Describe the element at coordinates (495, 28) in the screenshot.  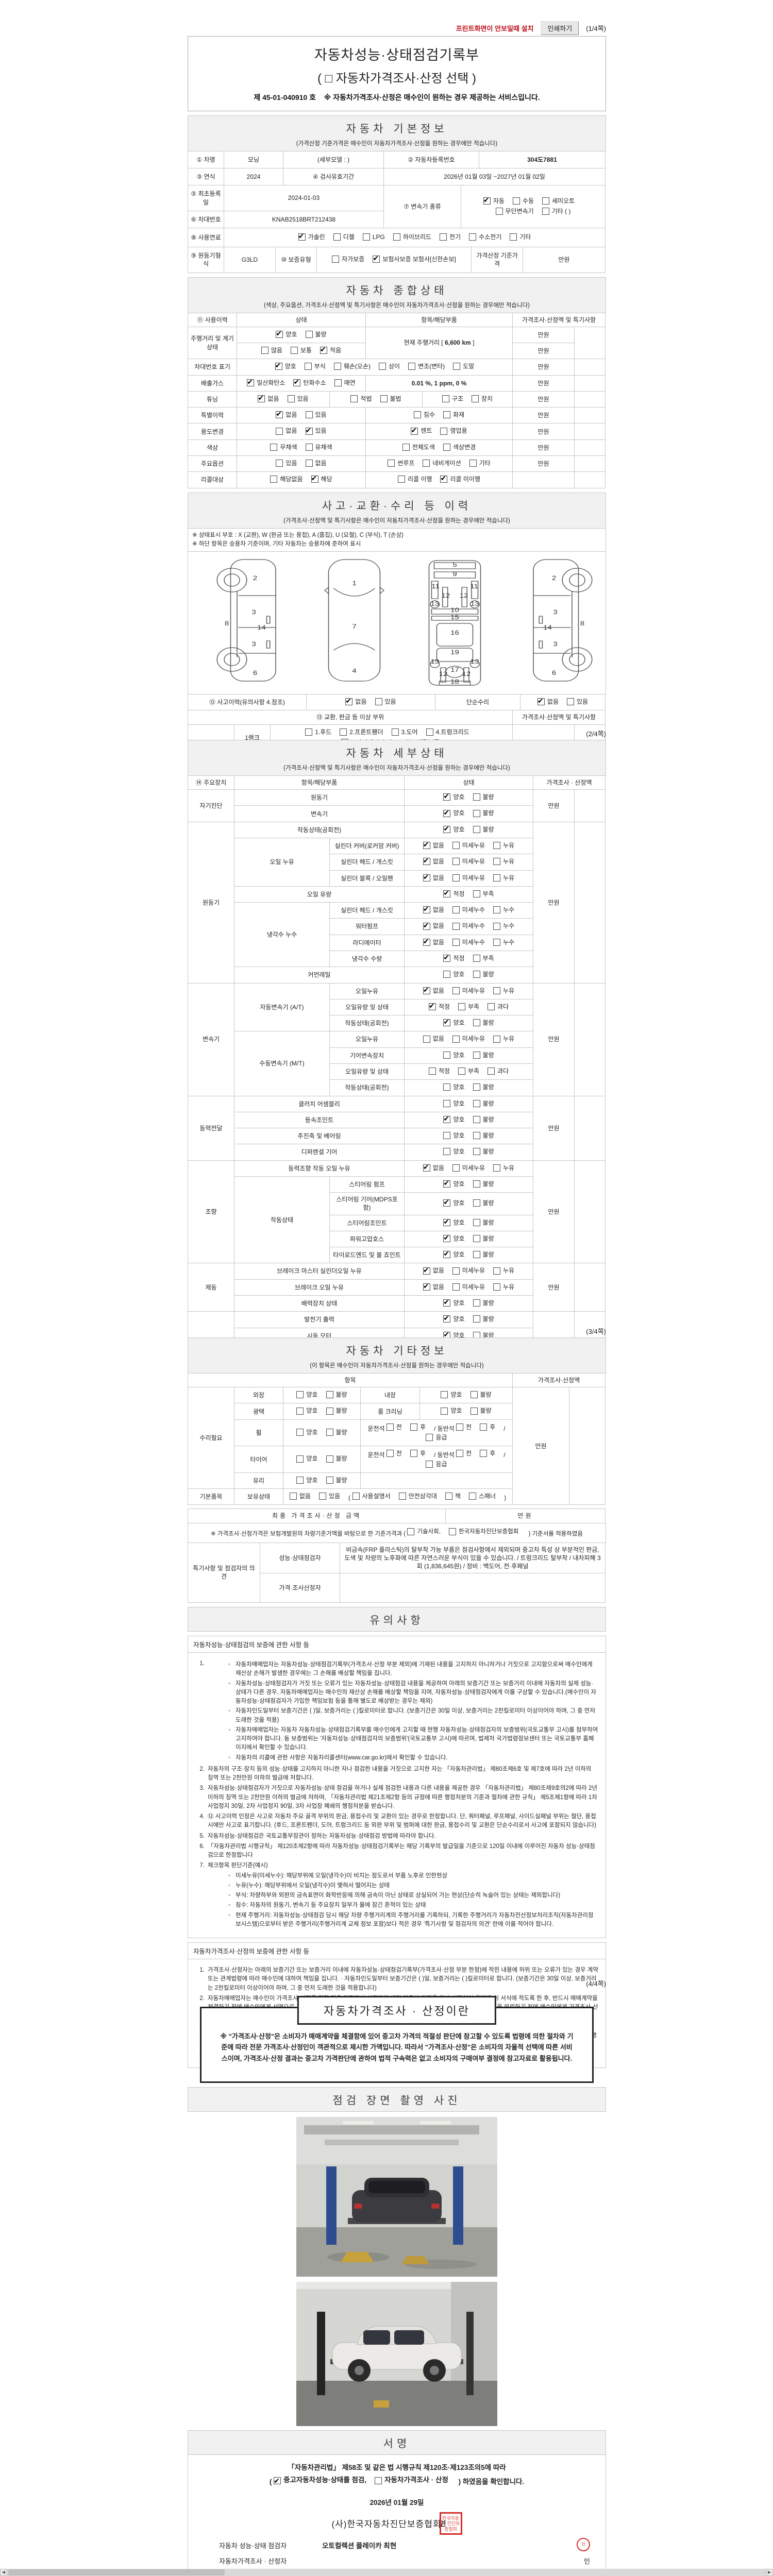
I see `install-hint-link: 프린트화면이 안보일때 설치` at that location.